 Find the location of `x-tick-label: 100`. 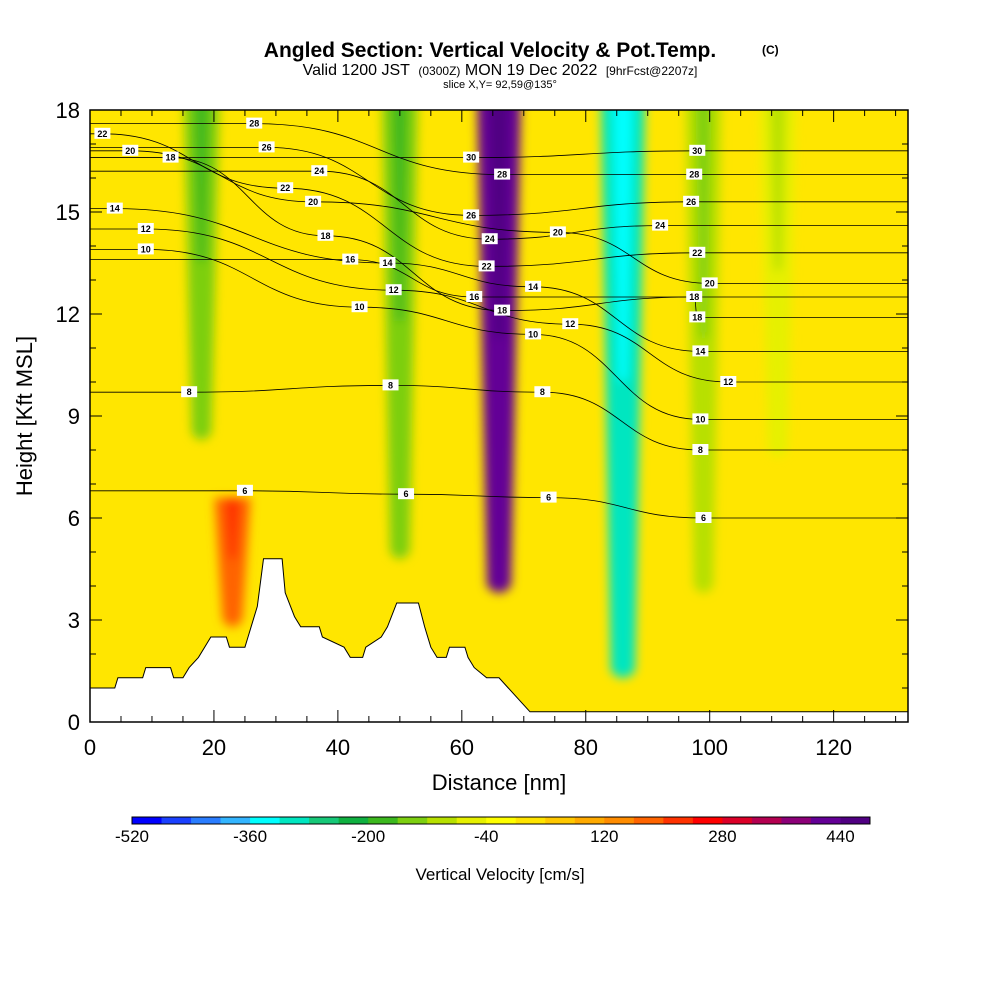

x-tick-label: 100 is located at coordinates (709, 747).